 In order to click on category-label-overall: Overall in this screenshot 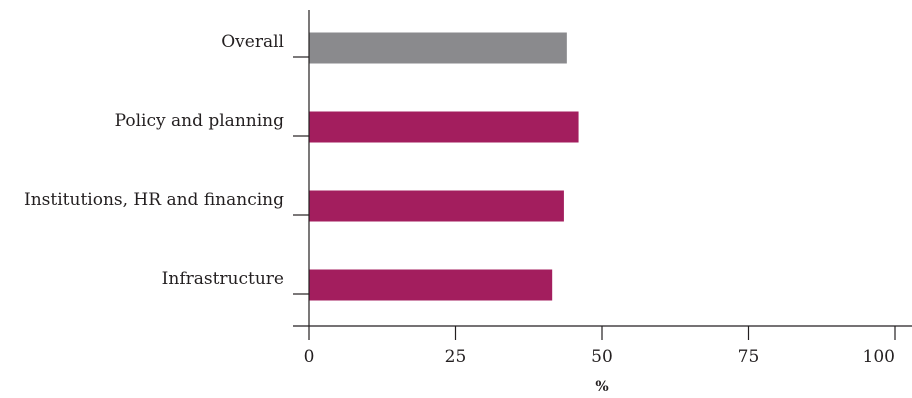, I will do `click(252, 42)`.